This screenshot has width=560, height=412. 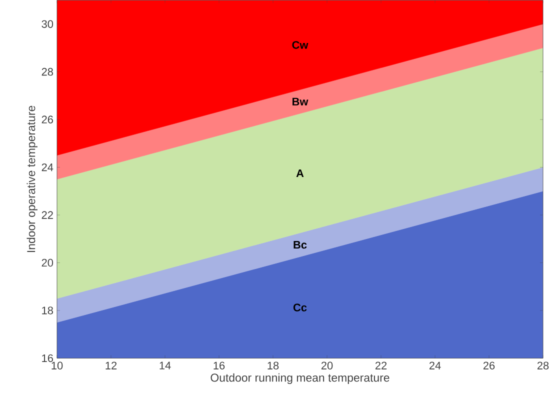 I want to click on y-tick-label: 18, so click(x=47, y=310).